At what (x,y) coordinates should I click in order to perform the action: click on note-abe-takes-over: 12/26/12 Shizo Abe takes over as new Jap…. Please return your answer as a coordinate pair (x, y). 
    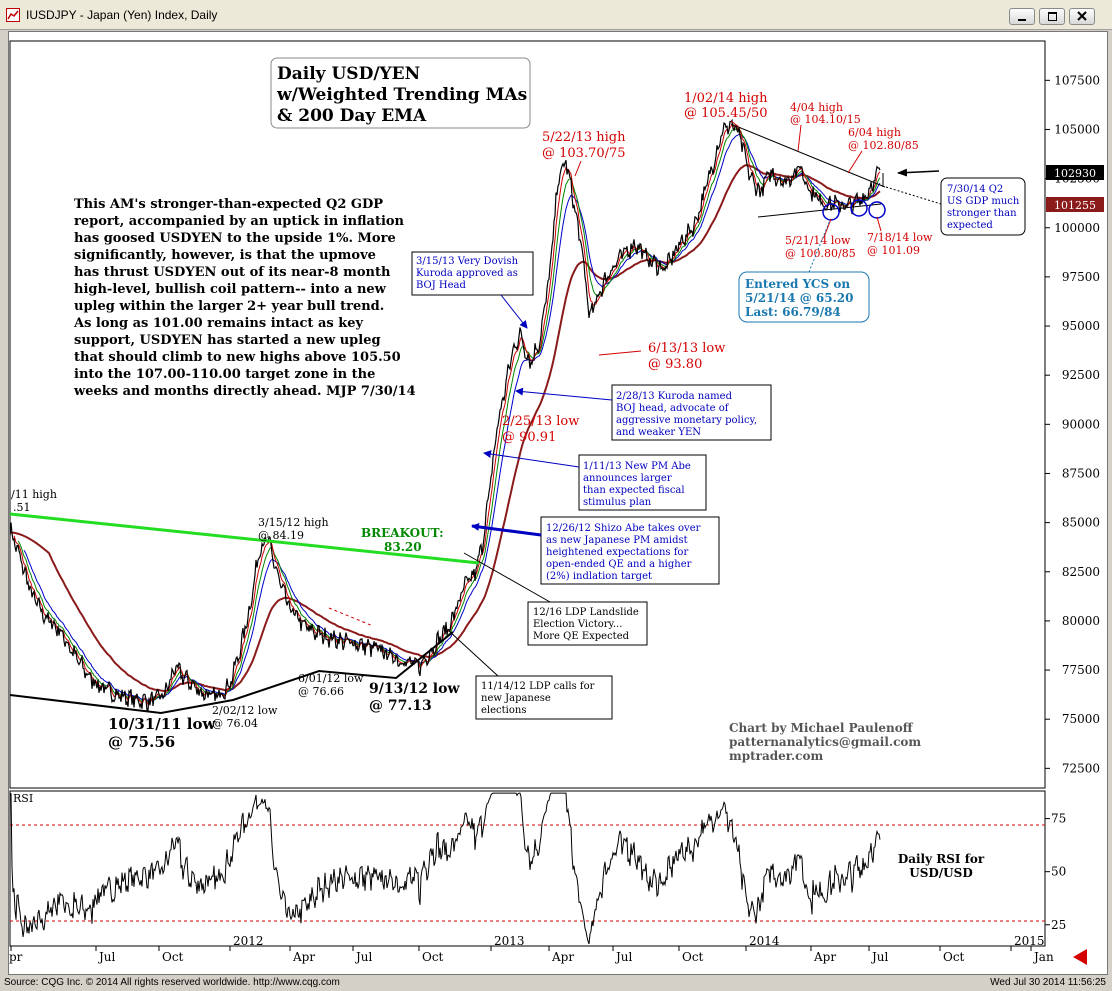
    Looking at the image, I should click on (595, 550).